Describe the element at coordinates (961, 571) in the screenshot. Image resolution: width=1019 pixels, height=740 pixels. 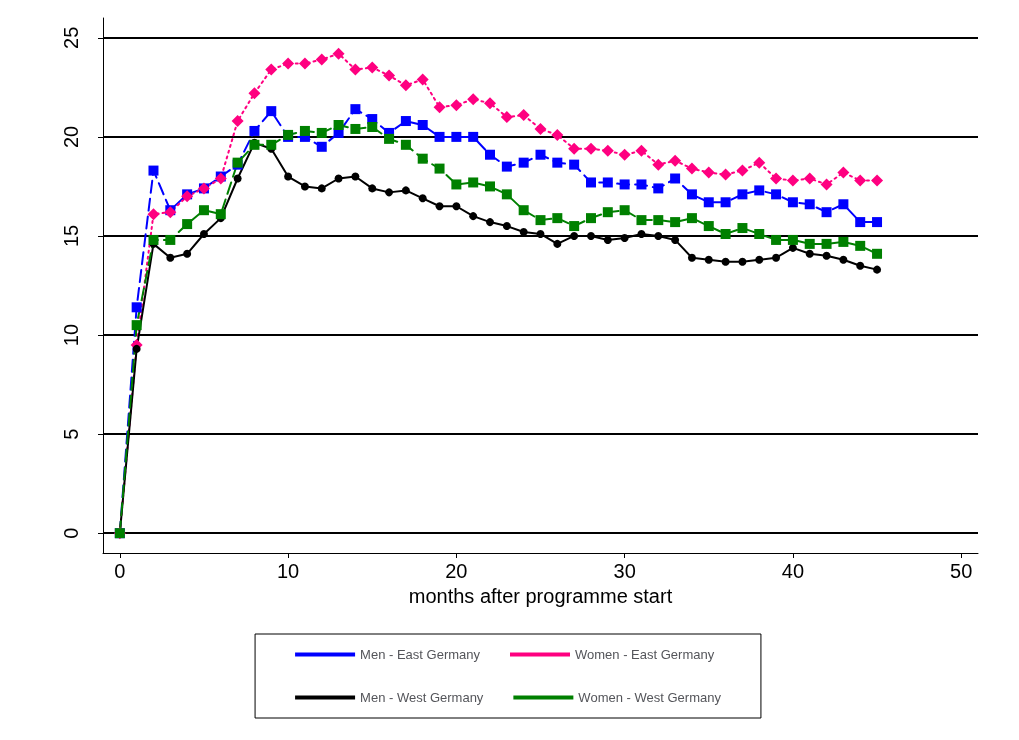
I see `x-tick-label: 50` at that location.